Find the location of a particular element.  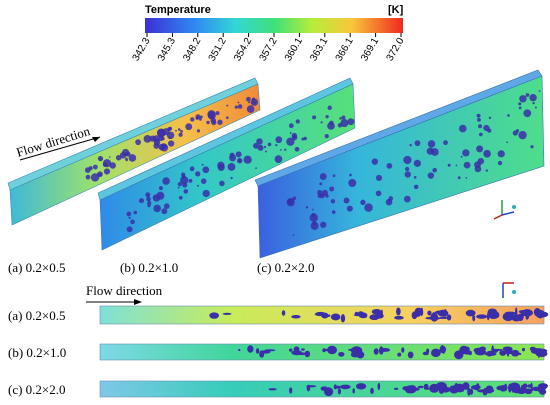

colorbar-tick-label: 342.3 is located at coordinates (142, 50).